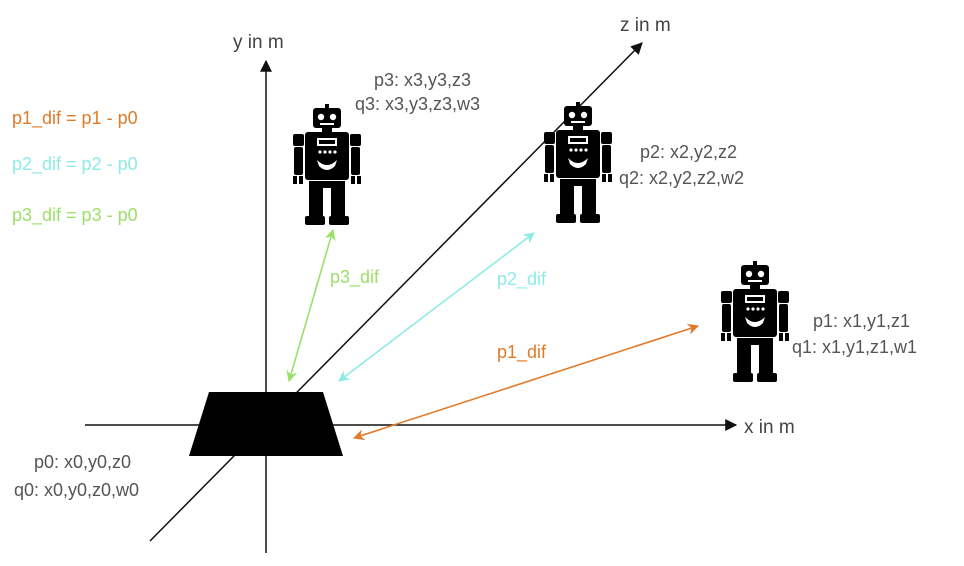 Image resolution: width=964 pixels, height=566 pixels. What do you see at coordinates (436, 307) in the screenshot?
I see `p2-dif-arrow` at bounding box center [436, 307].